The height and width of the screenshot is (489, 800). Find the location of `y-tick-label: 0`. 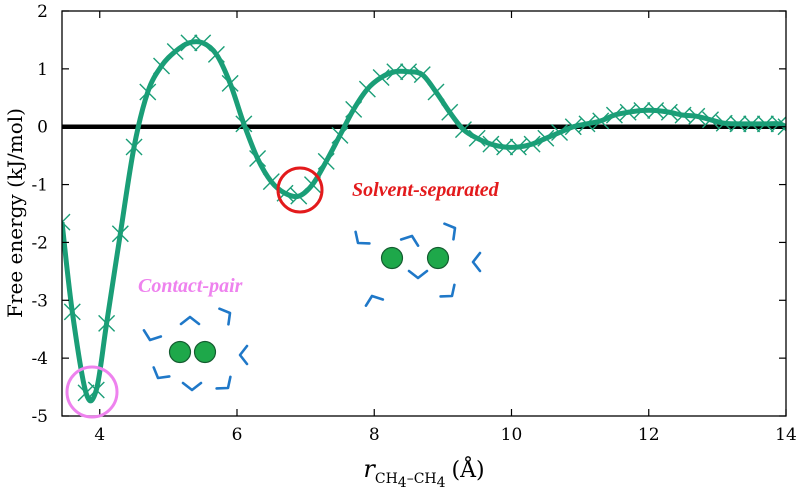

y-tick-label: 0 is located at coordinates (42, 128).